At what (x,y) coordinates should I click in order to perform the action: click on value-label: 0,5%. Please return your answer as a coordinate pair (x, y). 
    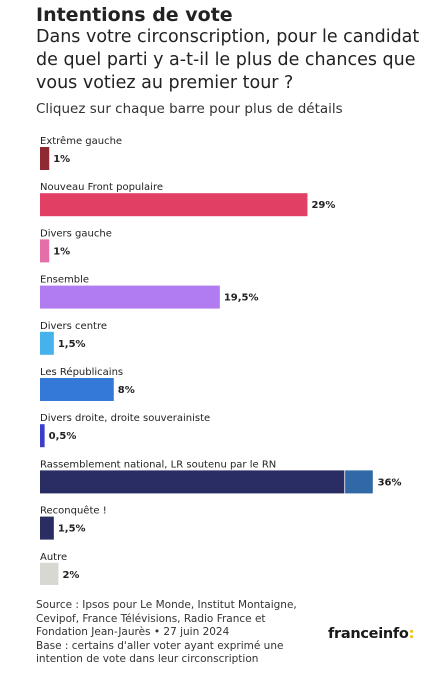
    Looking at the image, I should click on (63, 436).